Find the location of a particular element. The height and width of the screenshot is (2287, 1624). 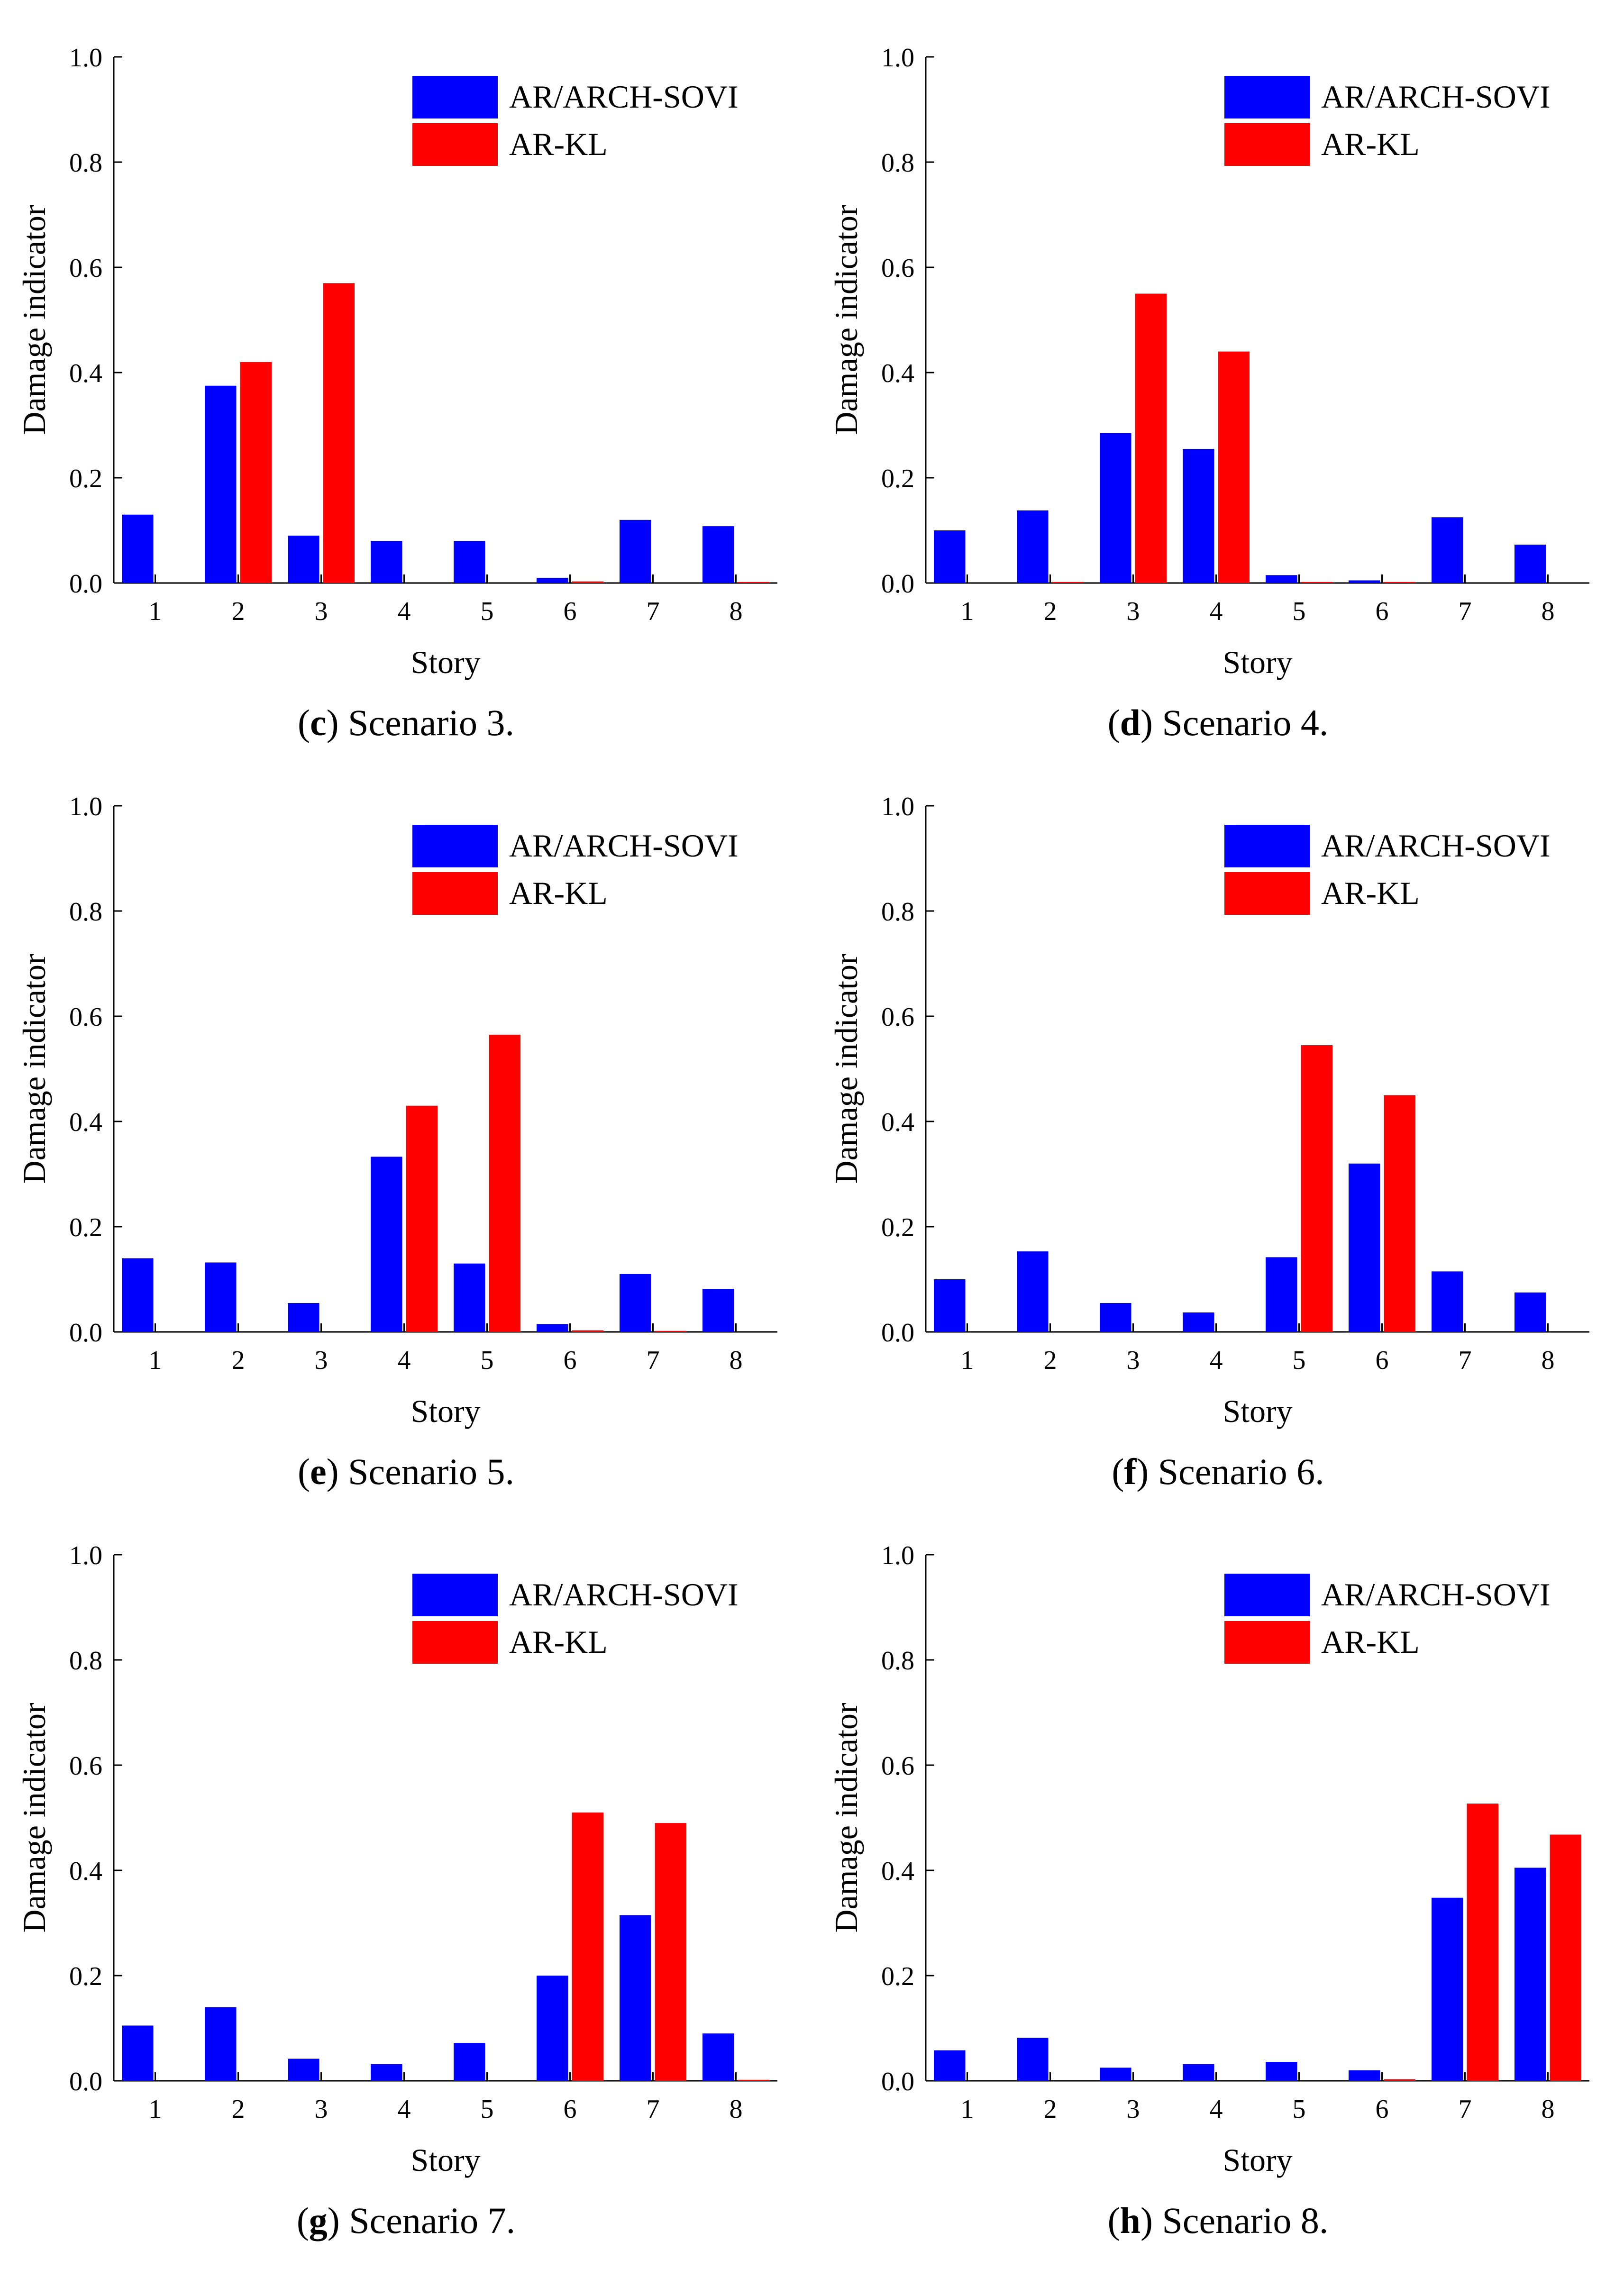

y-tick-label: 0.4 is located at coordinates (897, 1122).